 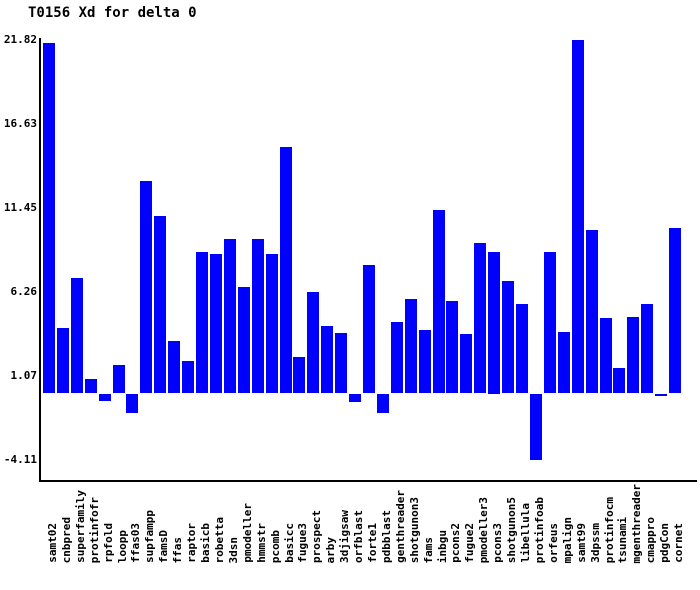 What do you see at coordinates (331, 550) in the screenshot?
I see `x-tick-label: arby` at bounding box center [331, 550].